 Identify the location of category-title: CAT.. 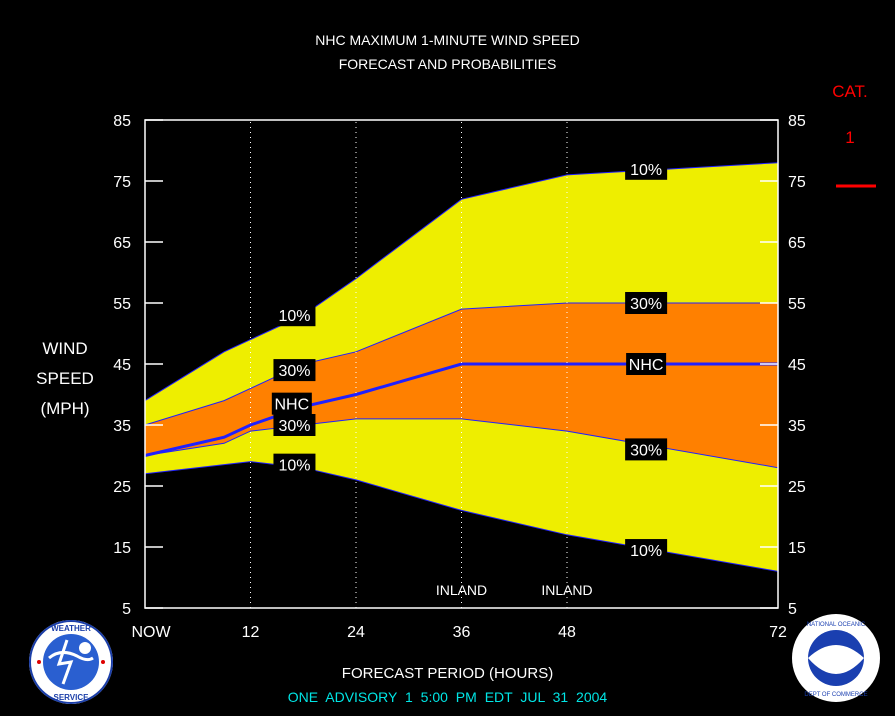
(850, 91).